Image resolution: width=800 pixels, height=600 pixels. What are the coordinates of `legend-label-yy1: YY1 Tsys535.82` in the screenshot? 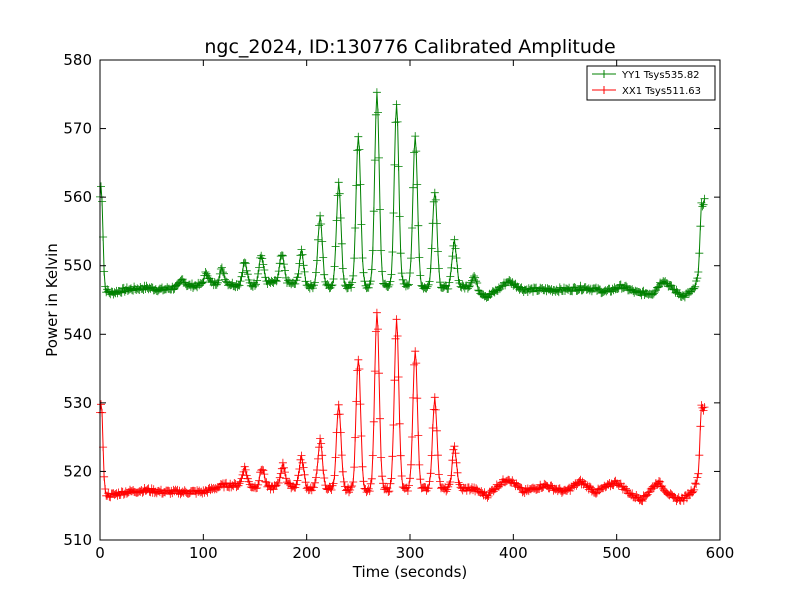 It's located at (660, 75).